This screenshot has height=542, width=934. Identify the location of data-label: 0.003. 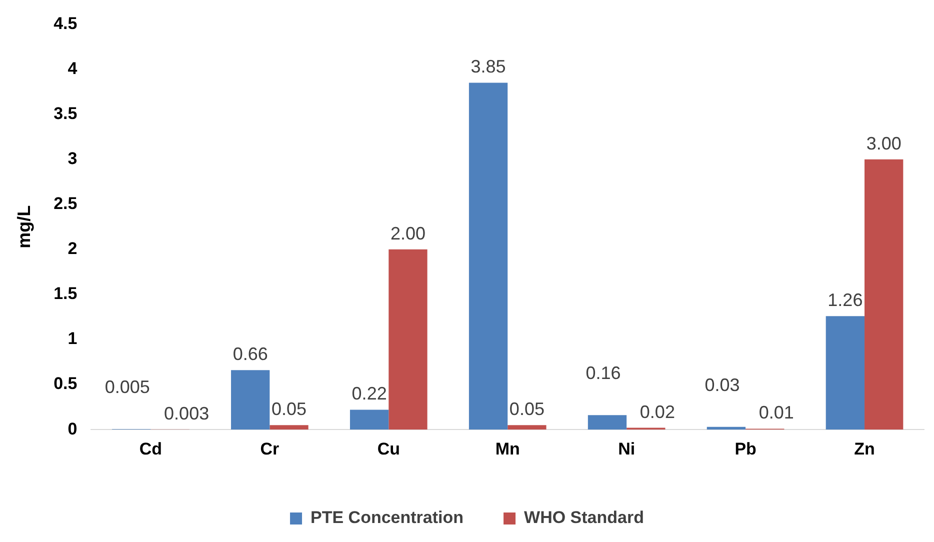
(187, 413).